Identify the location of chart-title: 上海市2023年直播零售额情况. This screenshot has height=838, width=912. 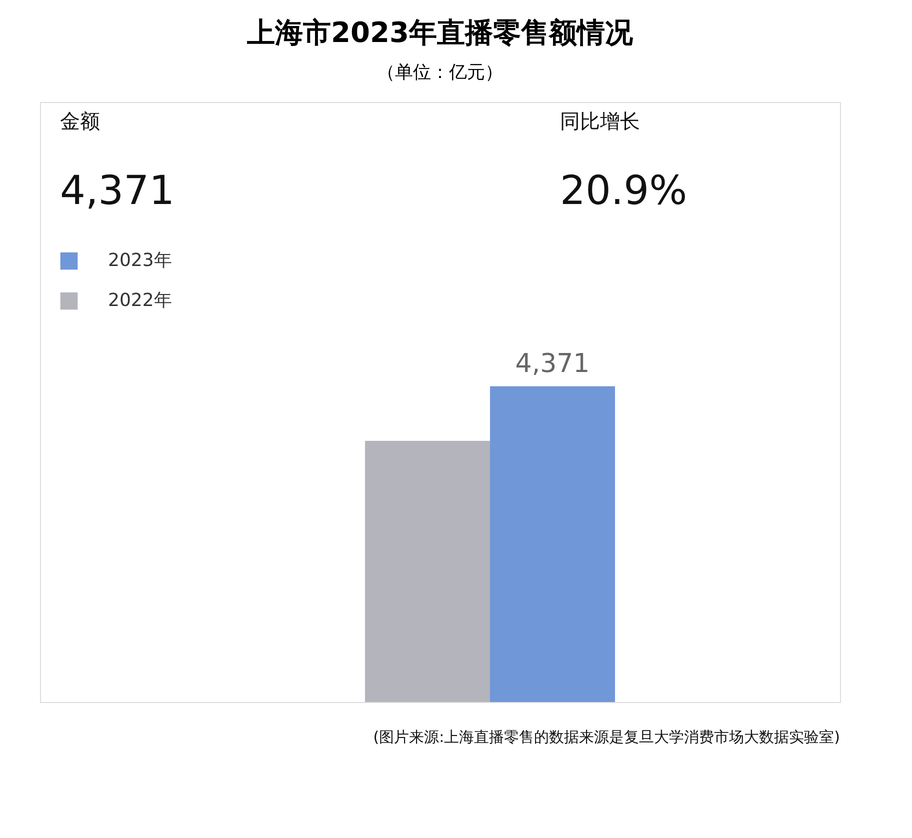
(440, 32).